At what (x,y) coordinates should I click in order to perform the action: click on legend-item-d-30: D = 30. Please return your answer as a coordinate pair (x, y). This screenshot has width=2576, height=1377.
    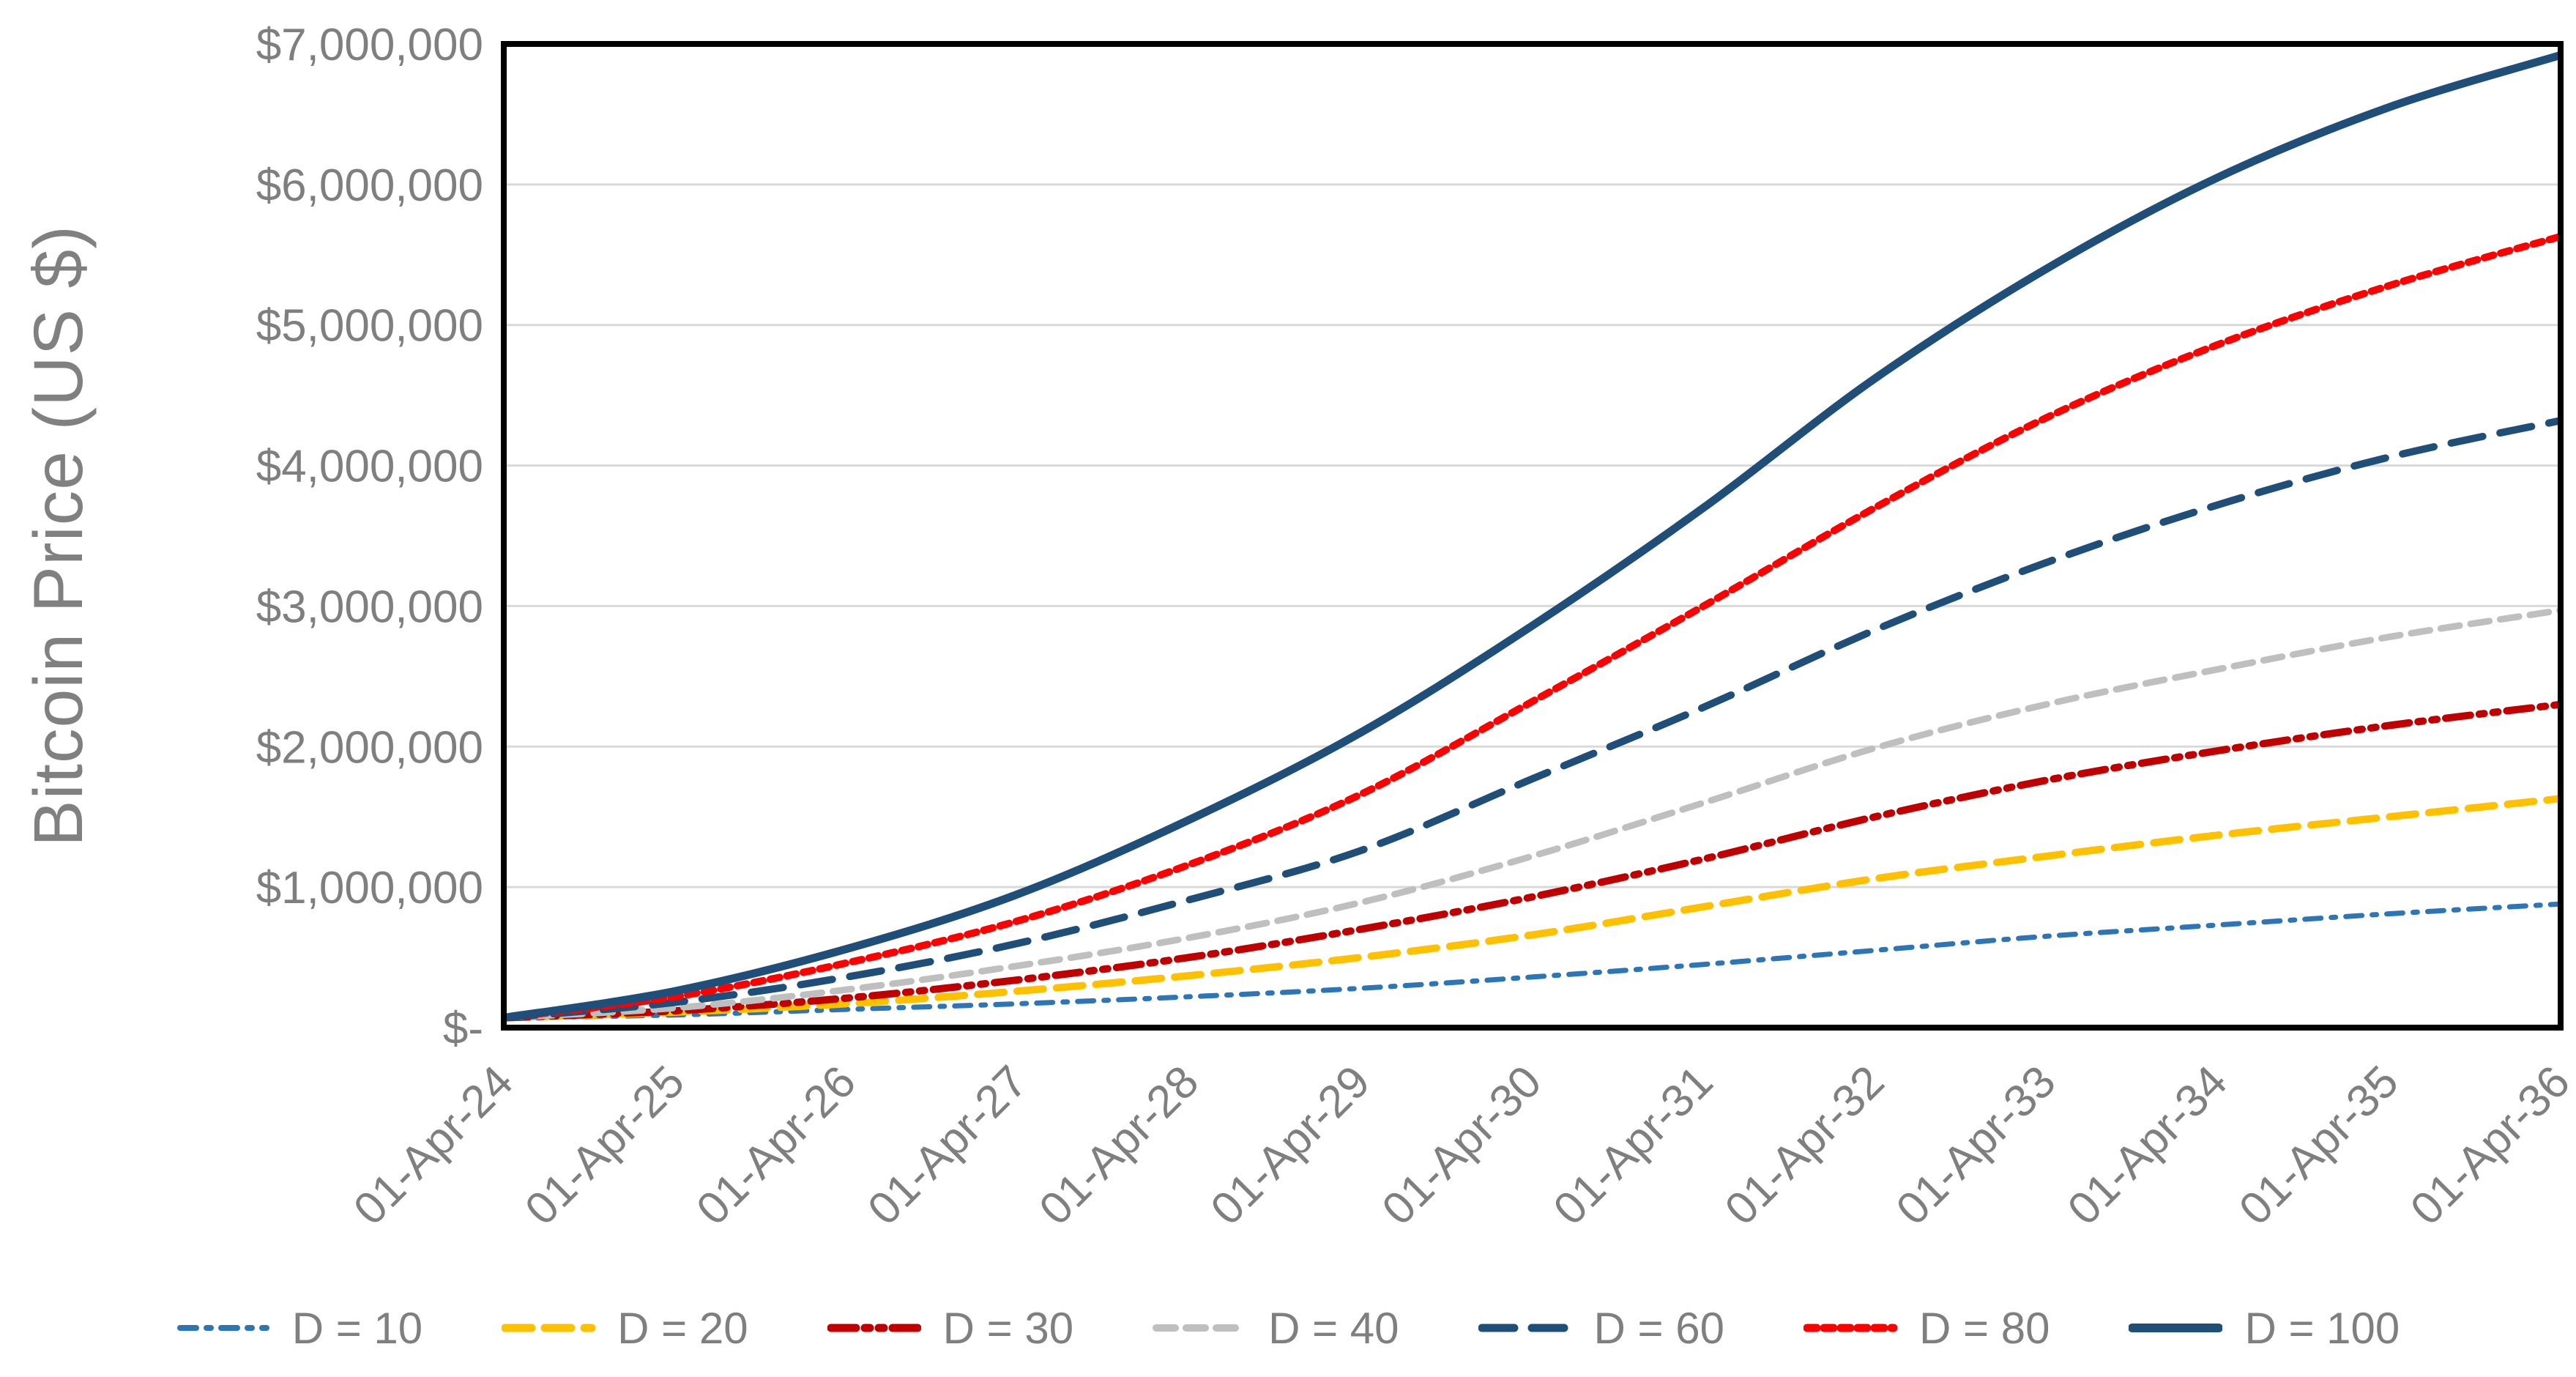
    Looking at the image, I should click on (950, 1328).